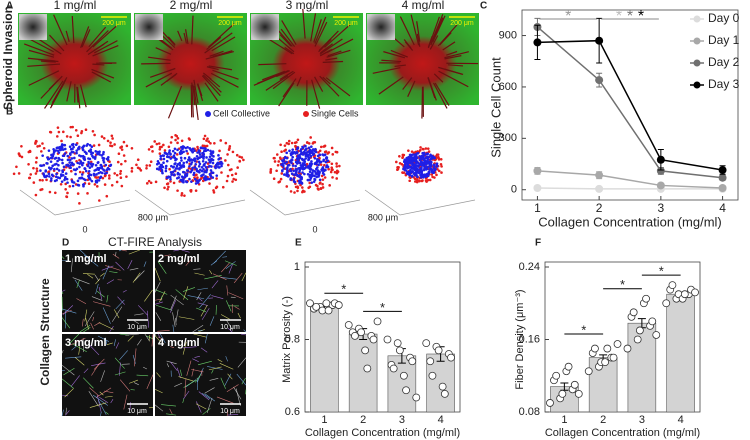 This screenshot has height=440, width=750. Describe the element at coordinates (508, 35) in the screenshot. I see `y-tick-label: 900` at that location.